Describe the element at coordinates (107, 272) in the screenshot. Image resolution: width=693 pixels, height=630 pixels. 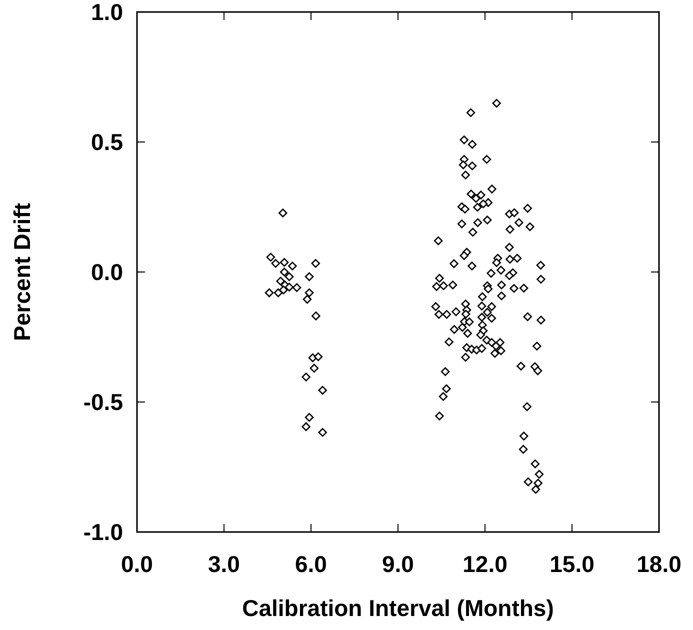
I see `y-tick-label: 0.0` at that location.